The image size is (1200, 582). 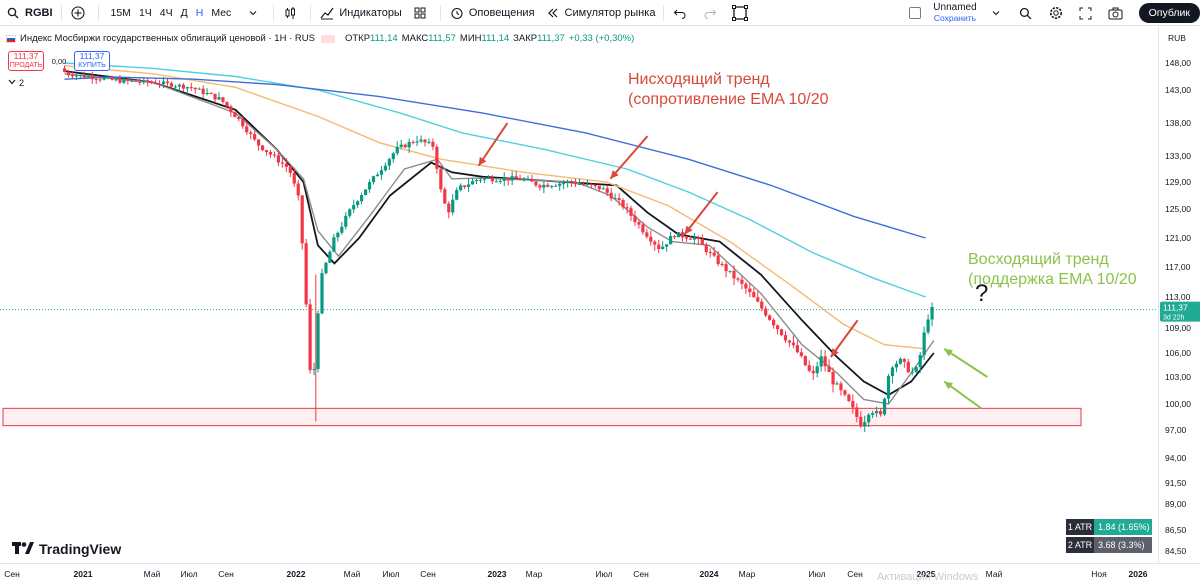 What do you see at coordinates (682, 13) in the screenshot?
I see `undo-button` at bounding box center [682, 13].